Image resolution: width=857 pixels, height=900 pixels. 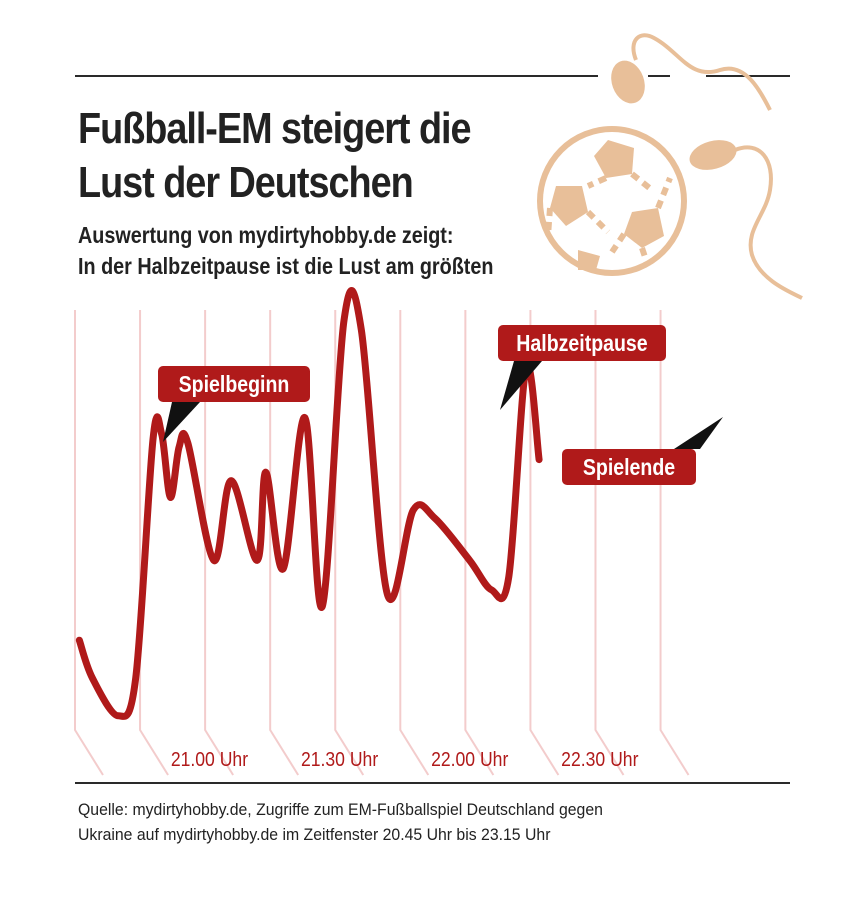 I want to click on x-axis-rule, so click(x=432, y=783).